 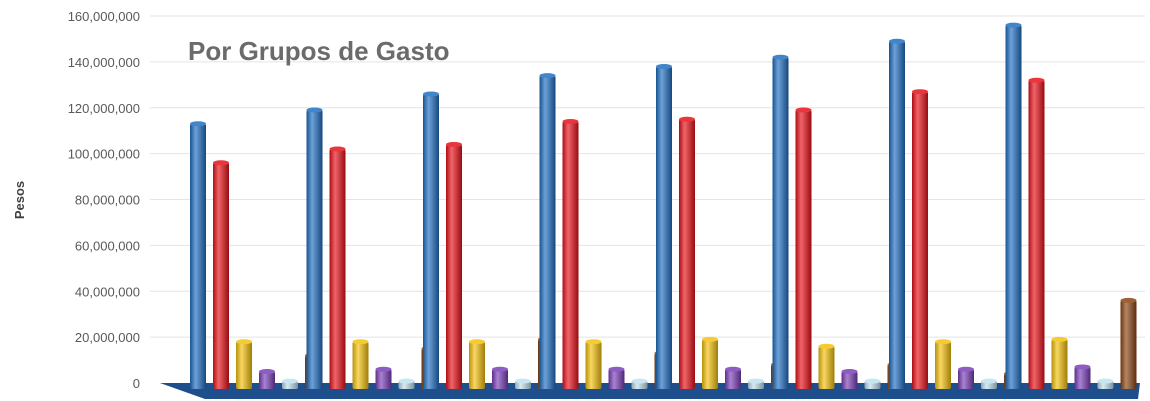 What do you see at coordinates (319, 51) in the screenshot?
I see `chart-title: Por Grupos de Gasto` at bounding box center [319, 51].